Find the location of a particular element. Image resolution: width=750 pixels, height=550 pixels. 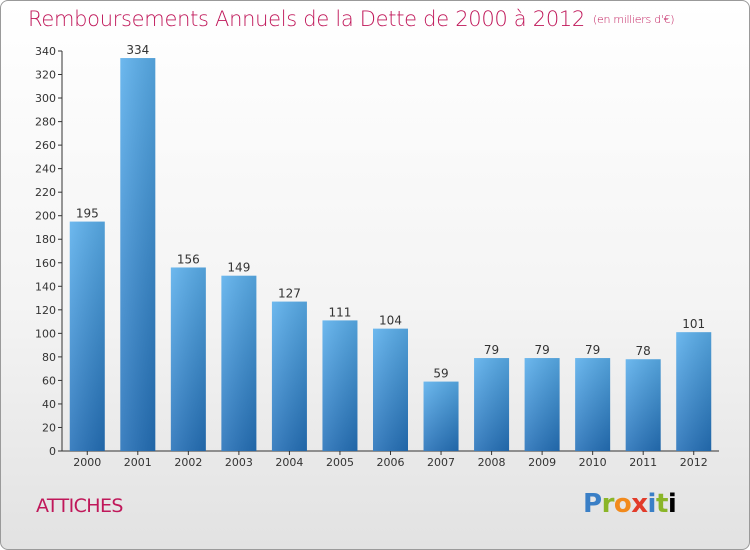

logo-letter: P is located at coordinates (592, 504).